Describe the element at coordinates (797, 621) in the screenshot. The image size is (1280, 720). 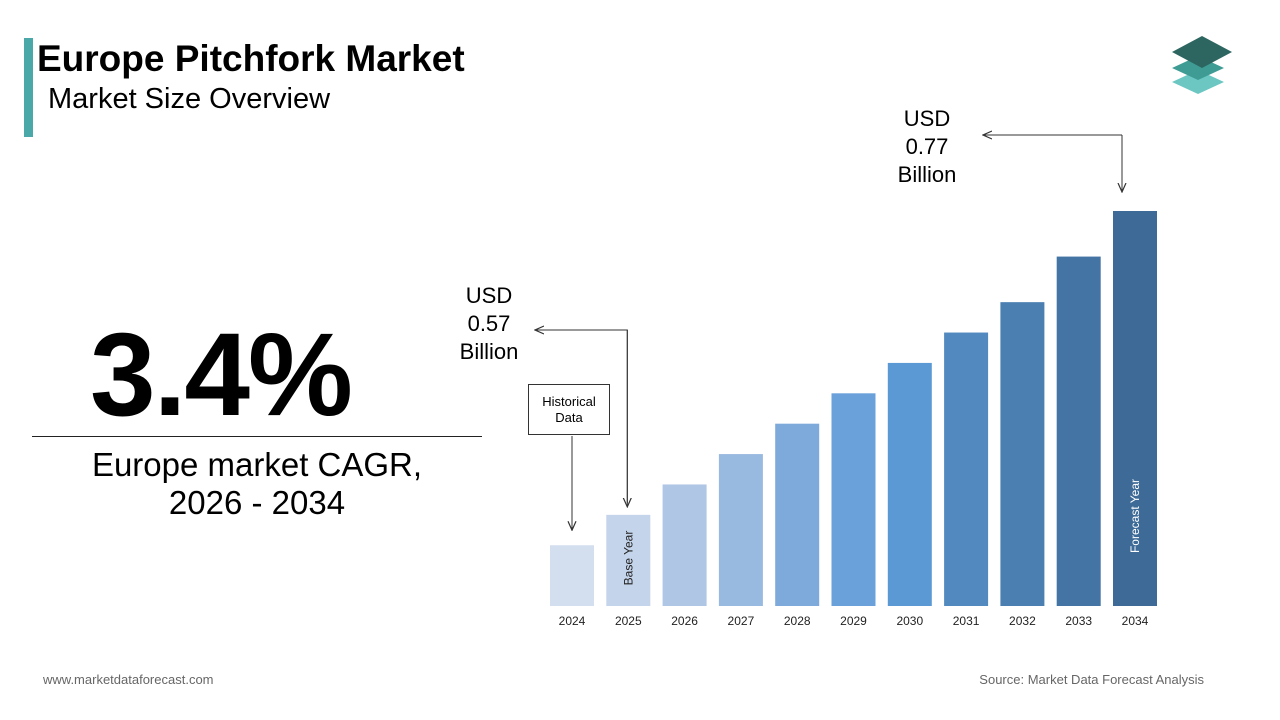
I see `x-tick-label-2028: 2028` at that location.